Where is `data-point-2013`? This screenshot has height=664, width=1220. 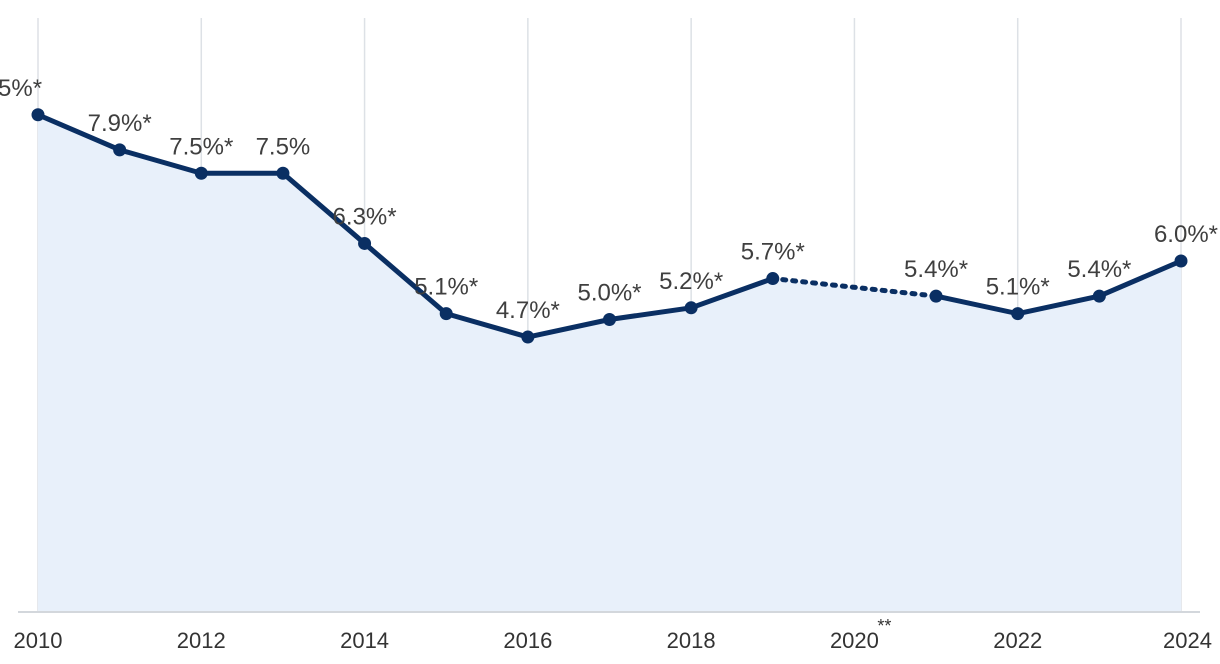
data-point-2013 is located at coordinates (283, 173).